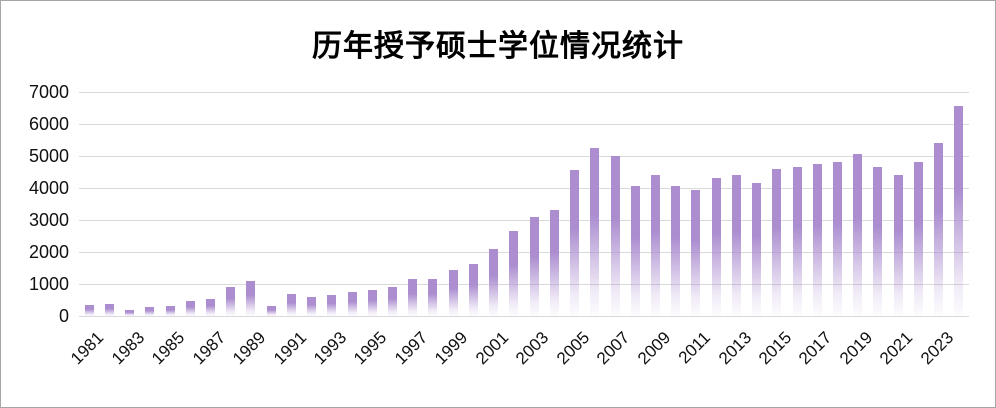  Describe the element at coordinates (370, 348) in the screenshot. I see `x-axis-label-1995: 1995` at that location.